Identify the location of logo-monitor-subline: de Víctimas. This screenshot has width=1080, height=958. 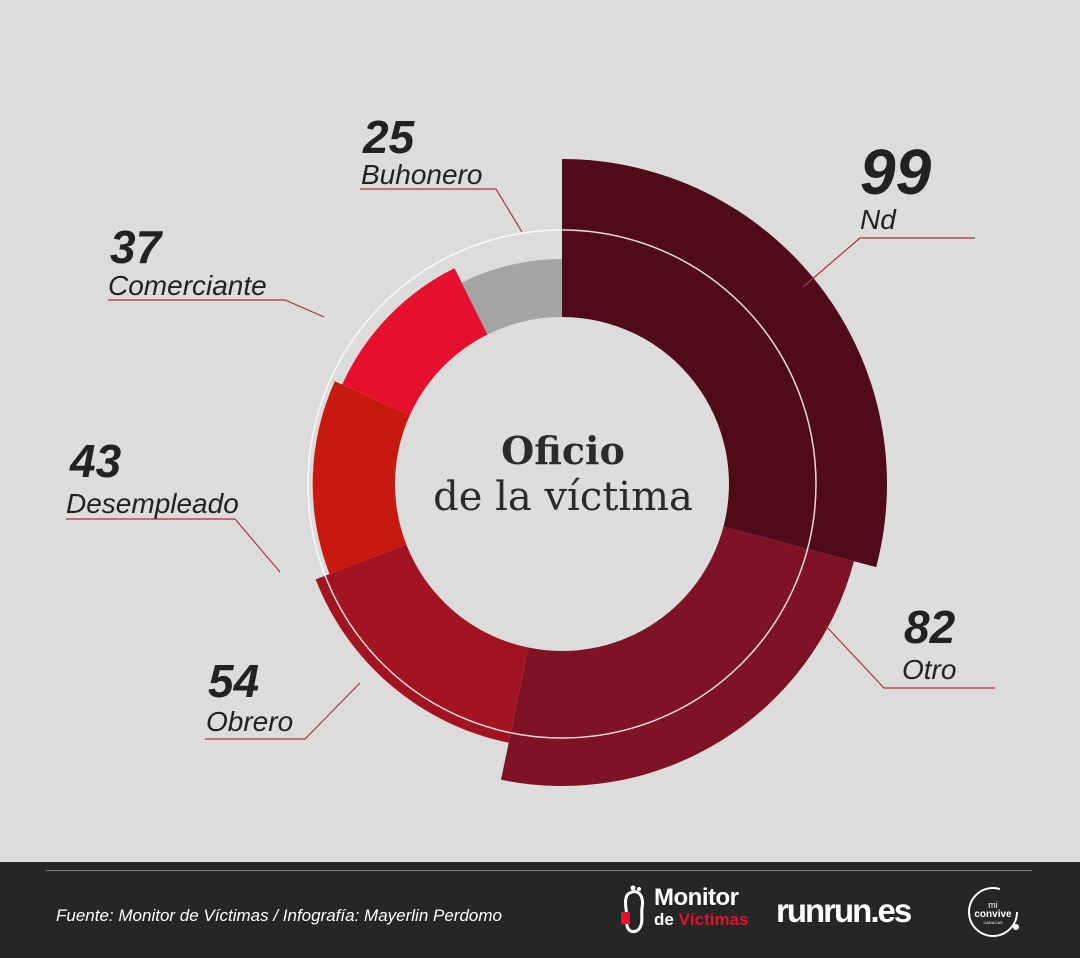
(701, 920).